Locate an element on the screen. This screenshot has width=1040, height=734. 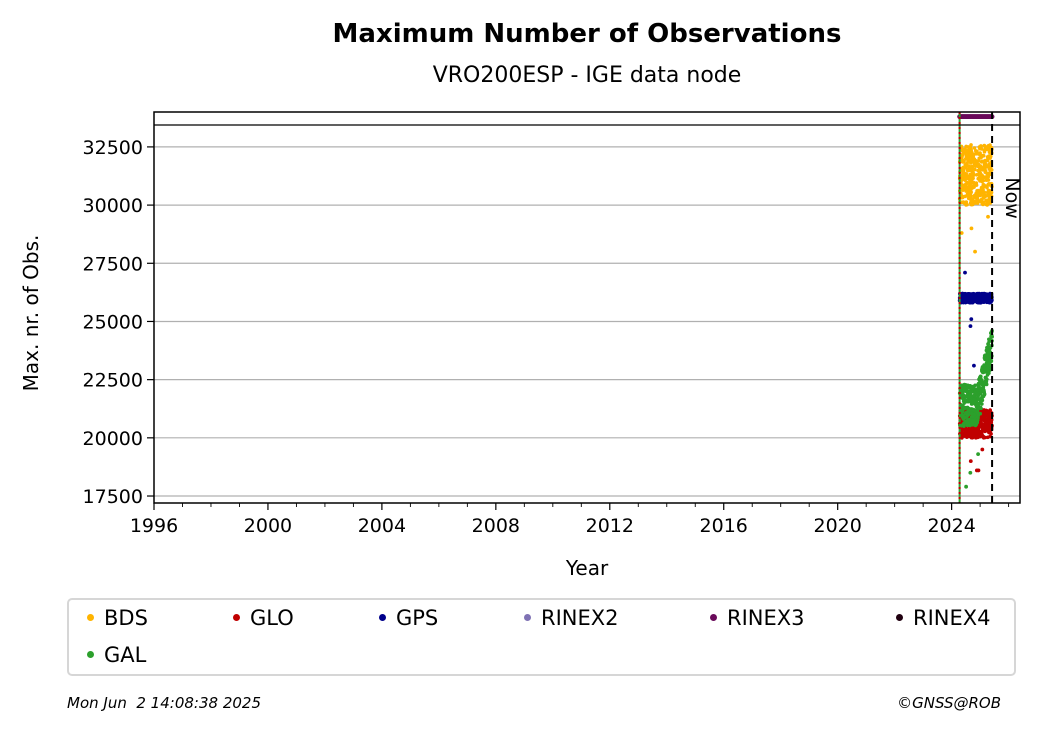
legend-item-glo: GLO is located at coordinates (263, 618).